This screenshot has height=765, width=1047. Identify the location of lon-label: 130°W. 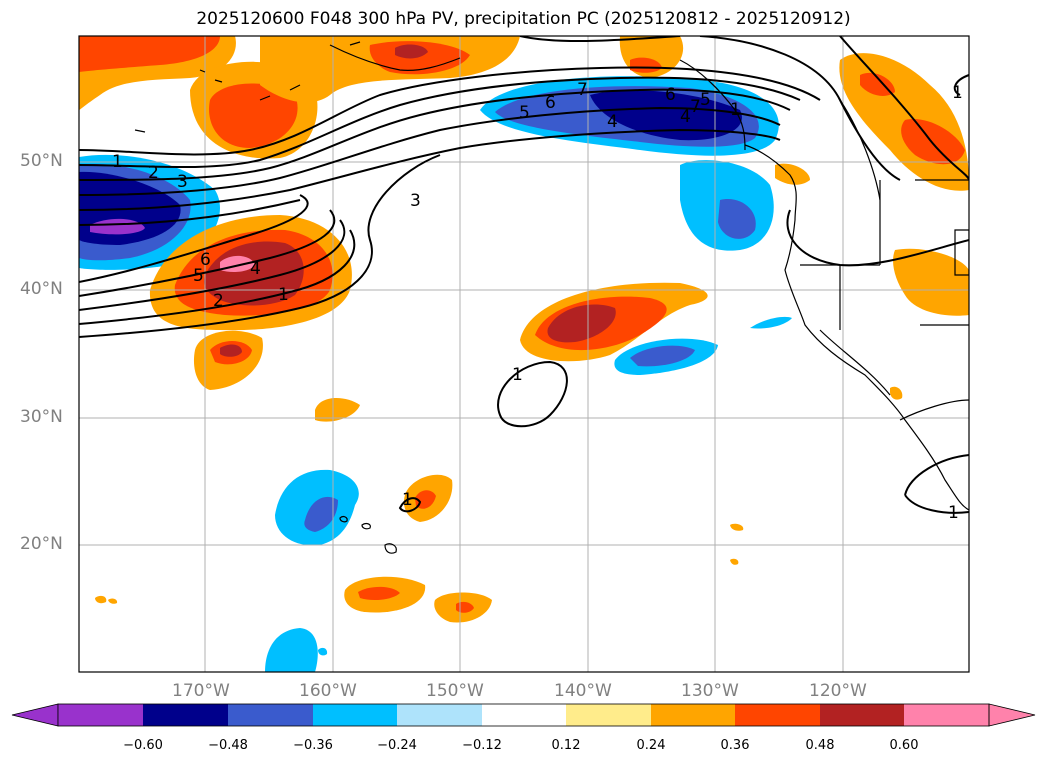
(710, 691).